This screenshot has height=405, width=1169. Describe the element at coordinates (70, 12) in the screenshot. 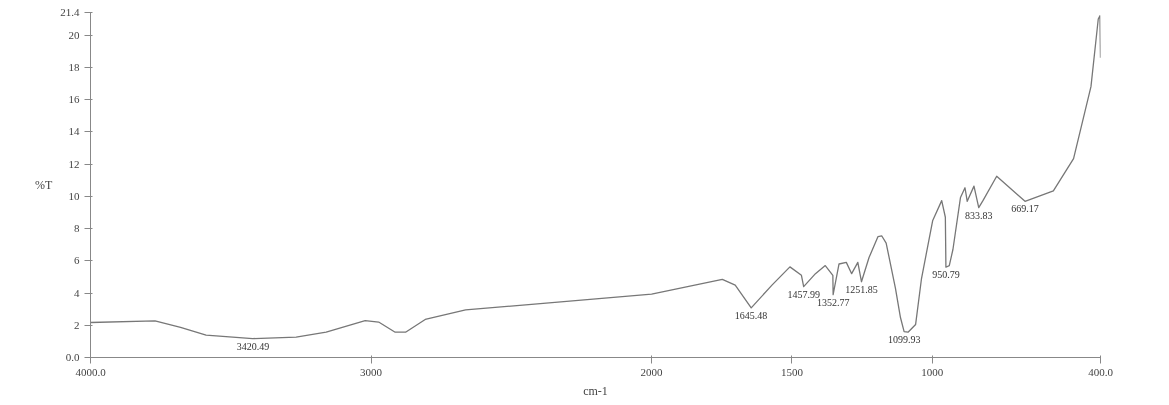

I see `y-tick-label: 21.4` at that location.